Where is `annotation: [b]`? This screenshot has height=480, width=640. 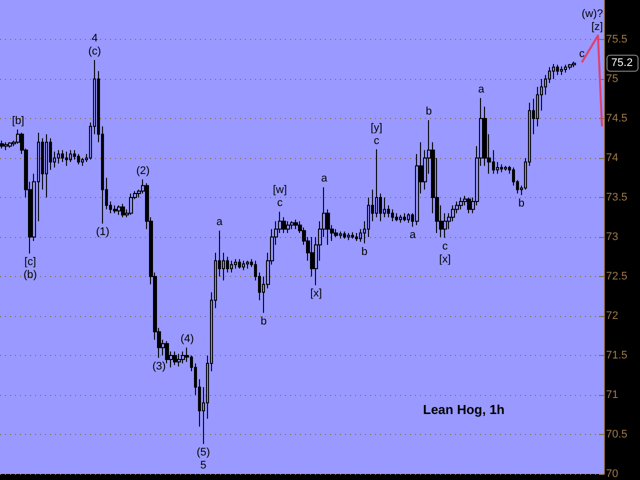
annotation: [b] is located at coordinates (18, 121).